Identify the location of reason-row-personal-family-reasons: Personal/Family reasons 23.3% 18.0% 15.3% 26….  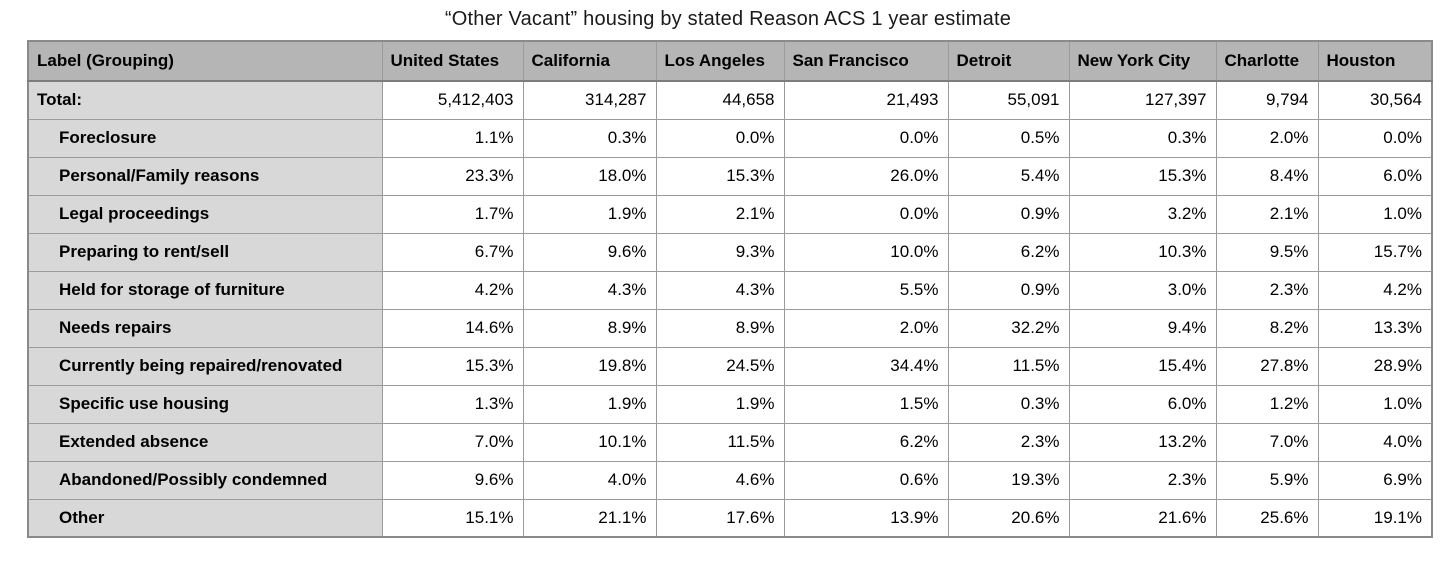
(730, 176).